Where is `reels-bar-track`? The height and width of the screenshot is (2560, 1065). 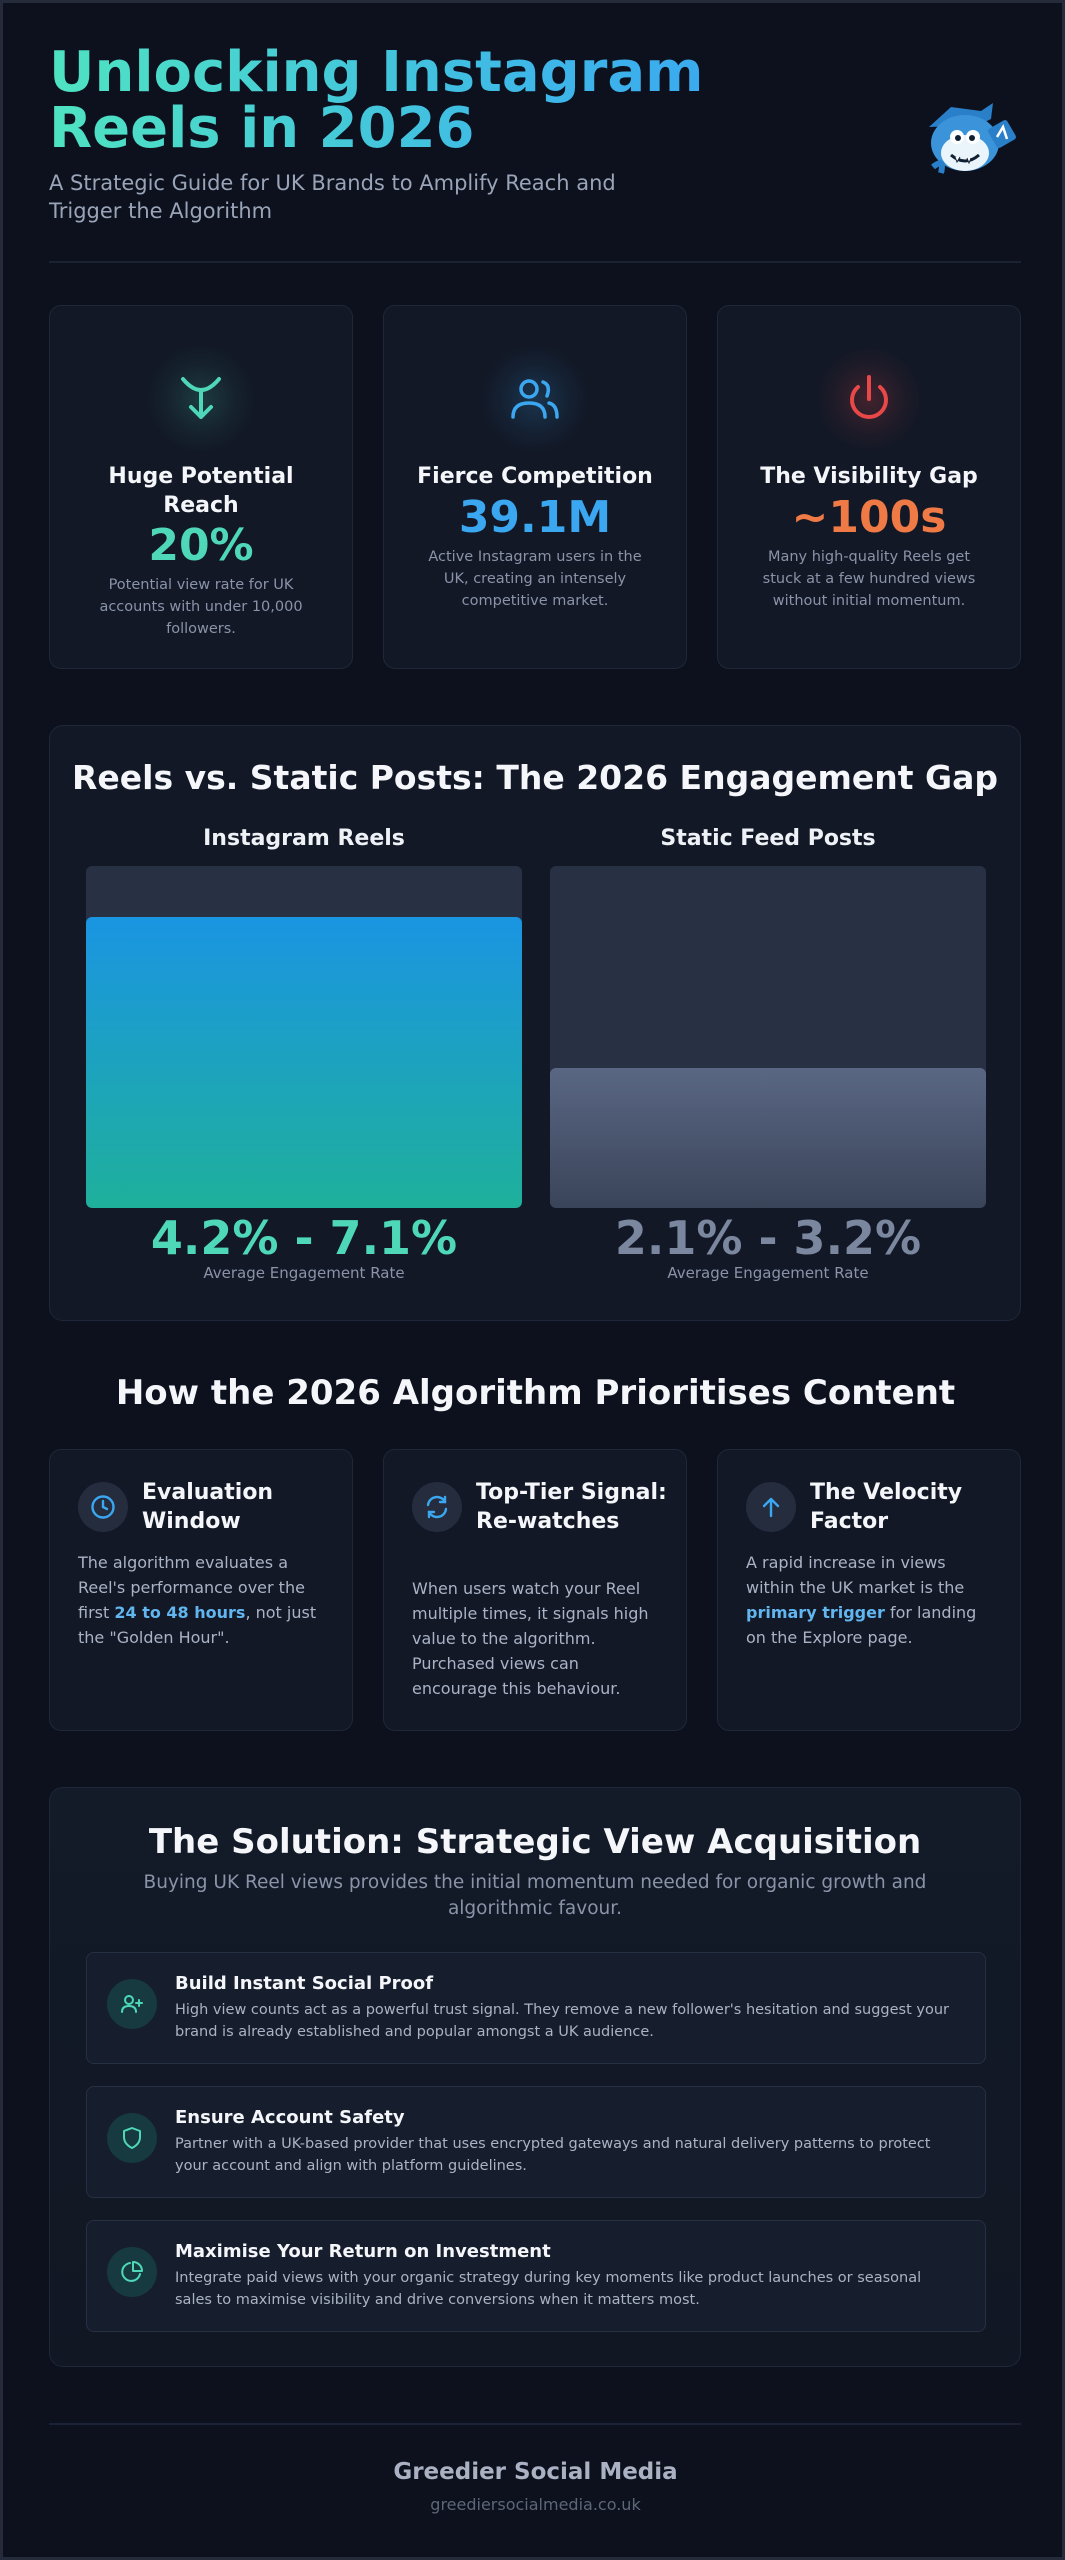
reels-bar-track is located at coordinates (304, 1037).